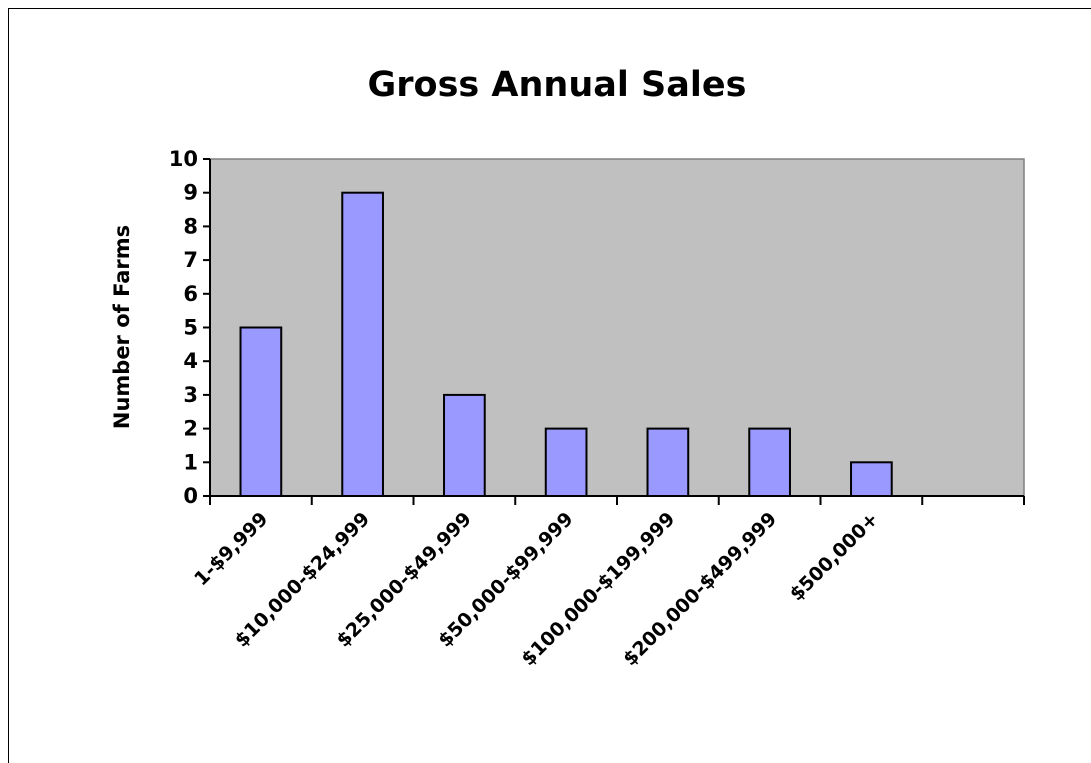  What do you see at coordinates (122, 327) in the screenshot?
I see `y-axis-label: Number of Farms` at bounding box center [122, 327].